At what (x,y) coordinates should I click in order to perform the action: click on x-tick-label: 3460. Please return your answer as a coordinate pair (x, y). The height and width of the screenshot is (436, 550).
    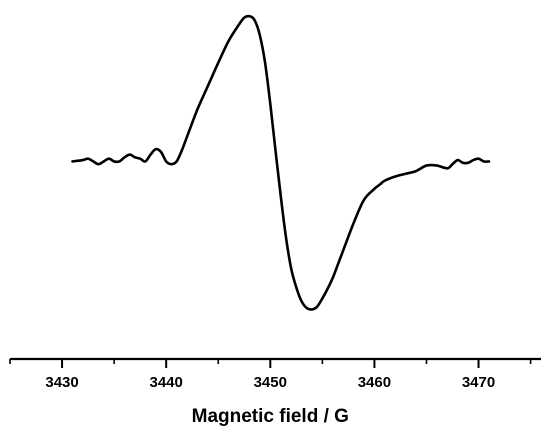
    Looking at the image, I should click on (374, 382).